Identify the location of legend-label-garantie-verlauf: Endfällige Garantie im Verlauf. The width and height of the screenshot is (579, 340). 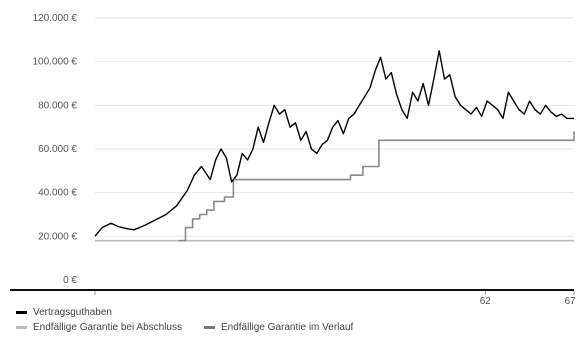
(287, 327).